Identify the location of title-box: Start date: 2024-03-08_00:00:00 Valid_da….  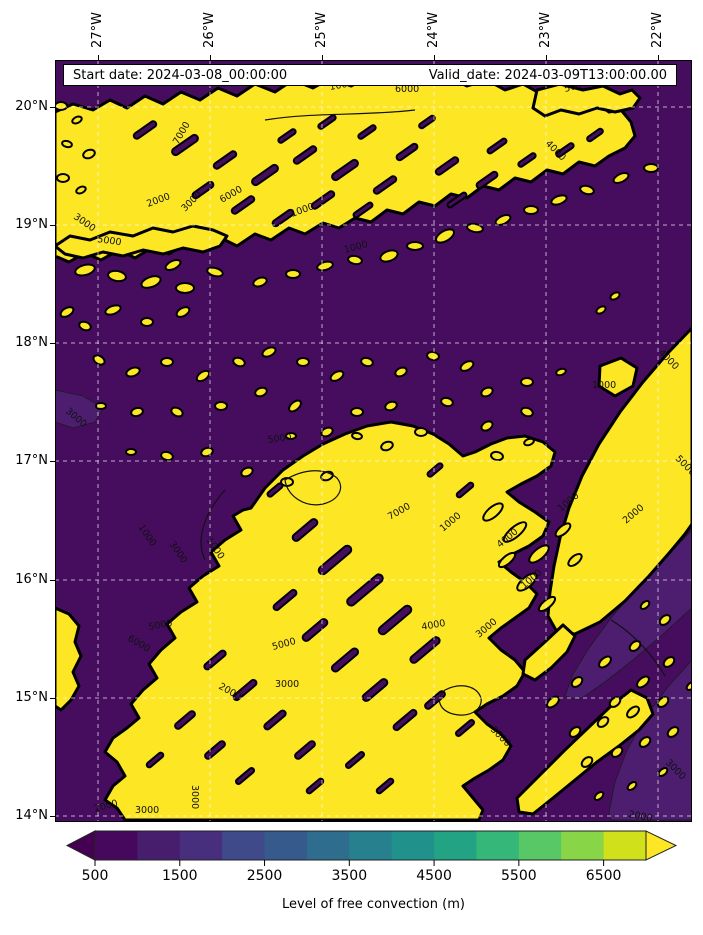
(370, 75).